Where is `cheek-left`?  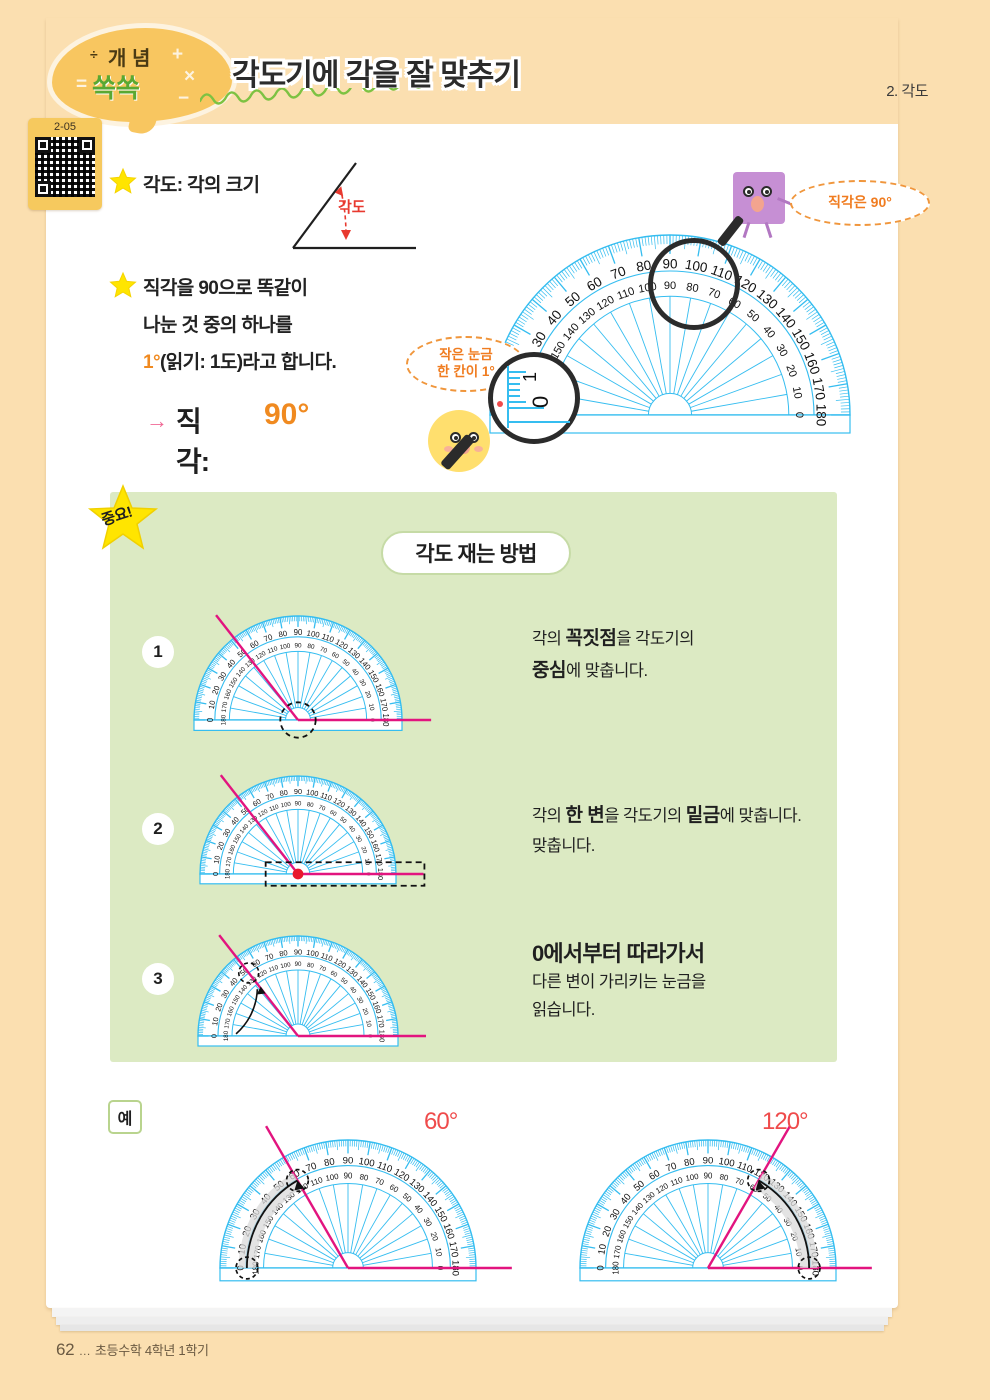
cheek-left is located at coordinates (448, 449).